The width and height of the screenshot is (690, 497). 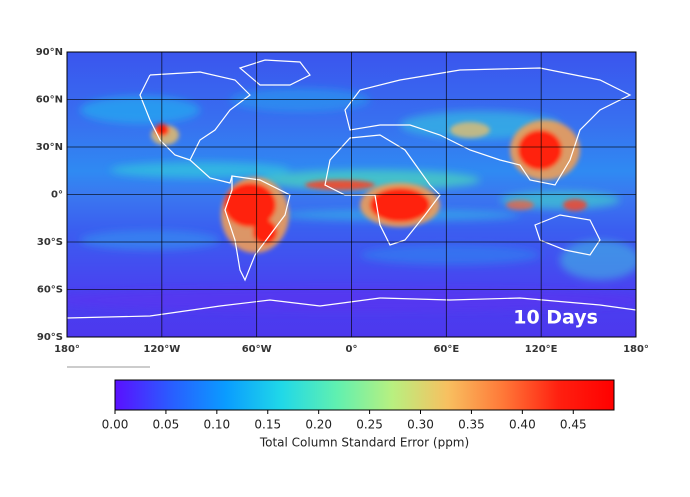 I want to click on colorbar-tick-label: 0.30, so click(x=420, y=425).